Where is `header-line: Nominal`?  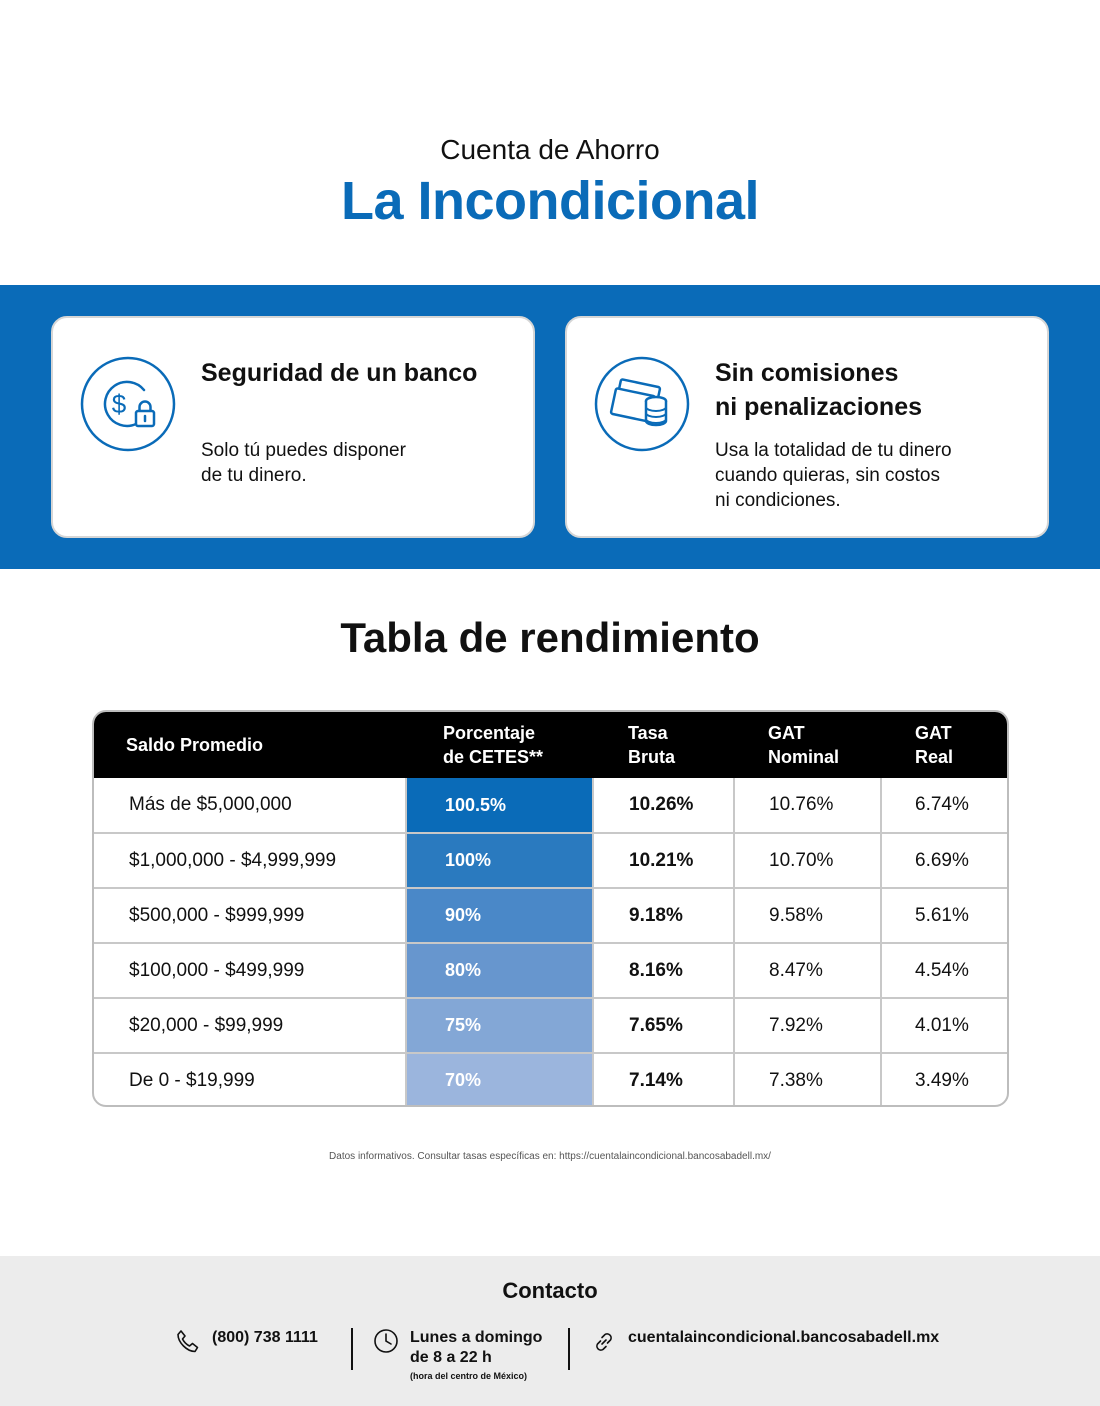
header-line: Nominal is located at coordinates (804, 757).